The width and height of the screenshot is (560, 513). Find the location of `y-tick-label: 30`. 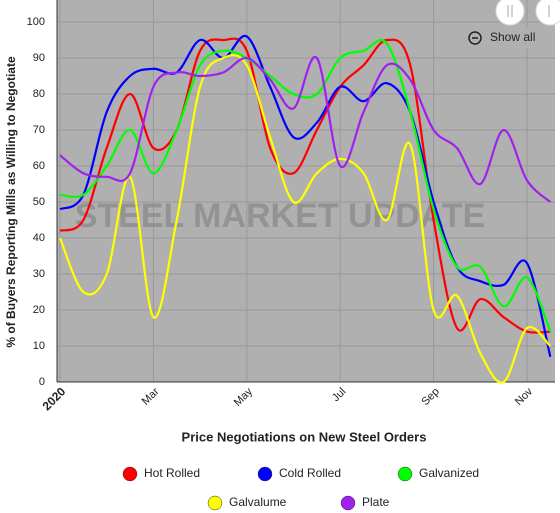

y-tick-label: 30 is located at coordinates (39, 274).